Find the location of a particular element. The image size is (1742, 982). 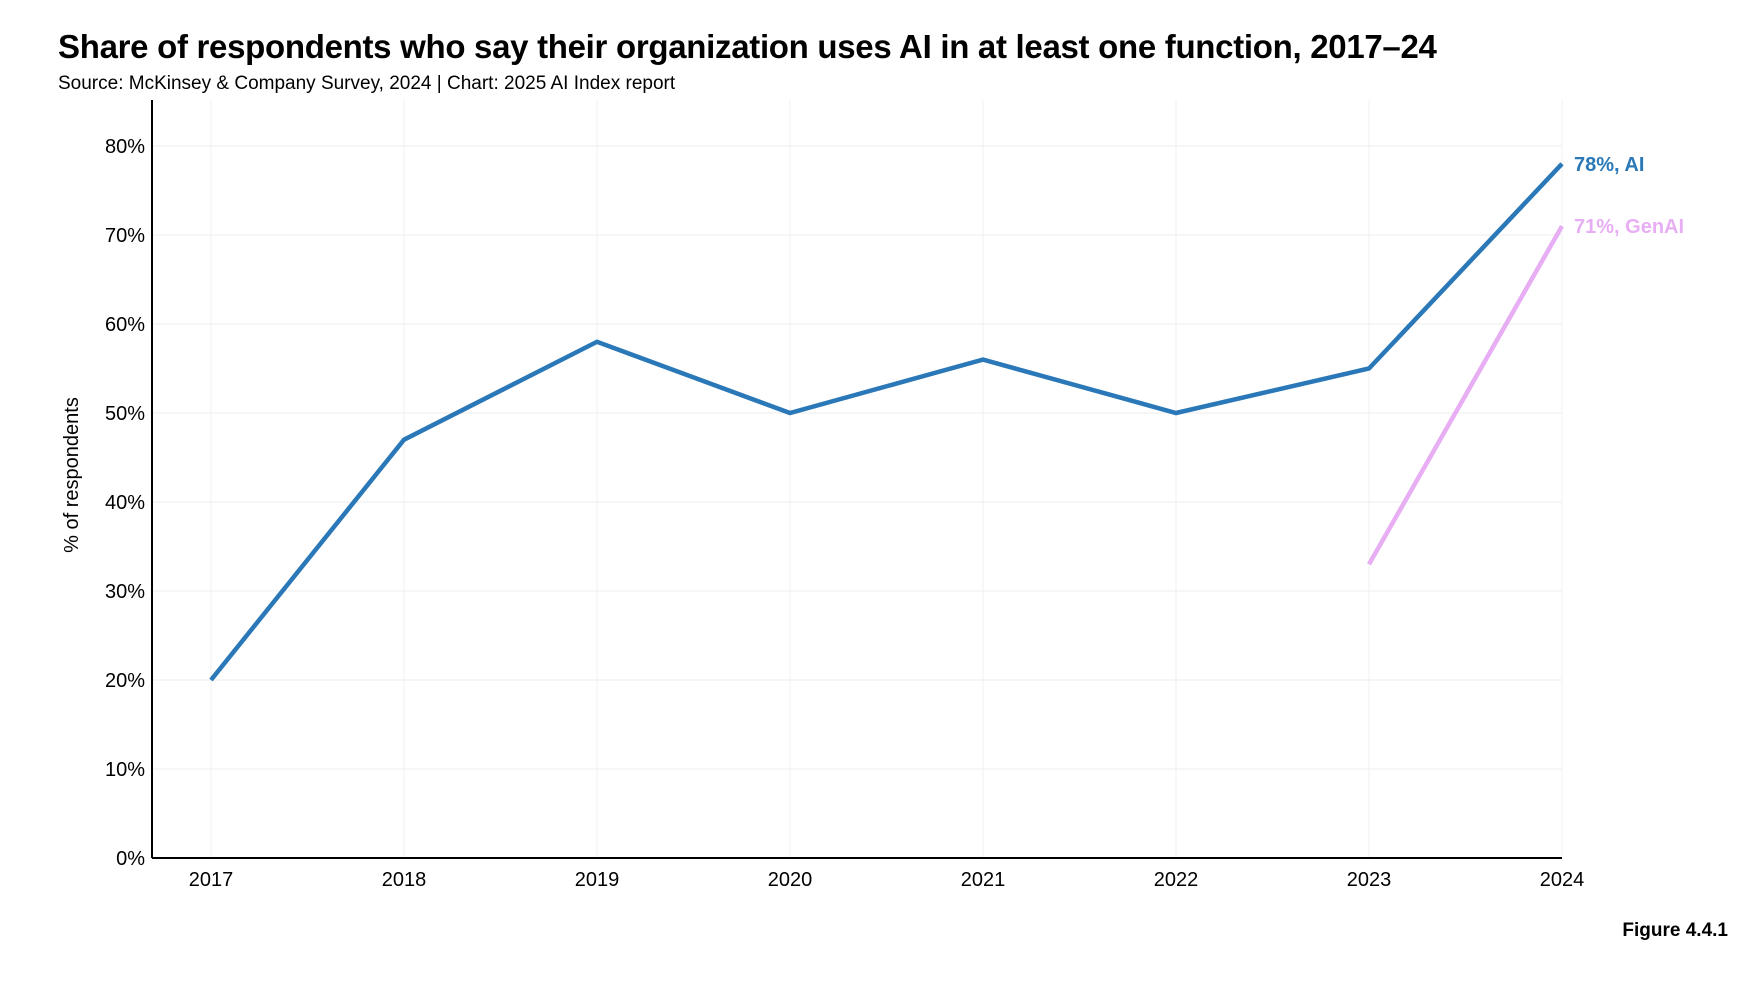

y-tick-label: 40% is located at coordinates (125, 503).